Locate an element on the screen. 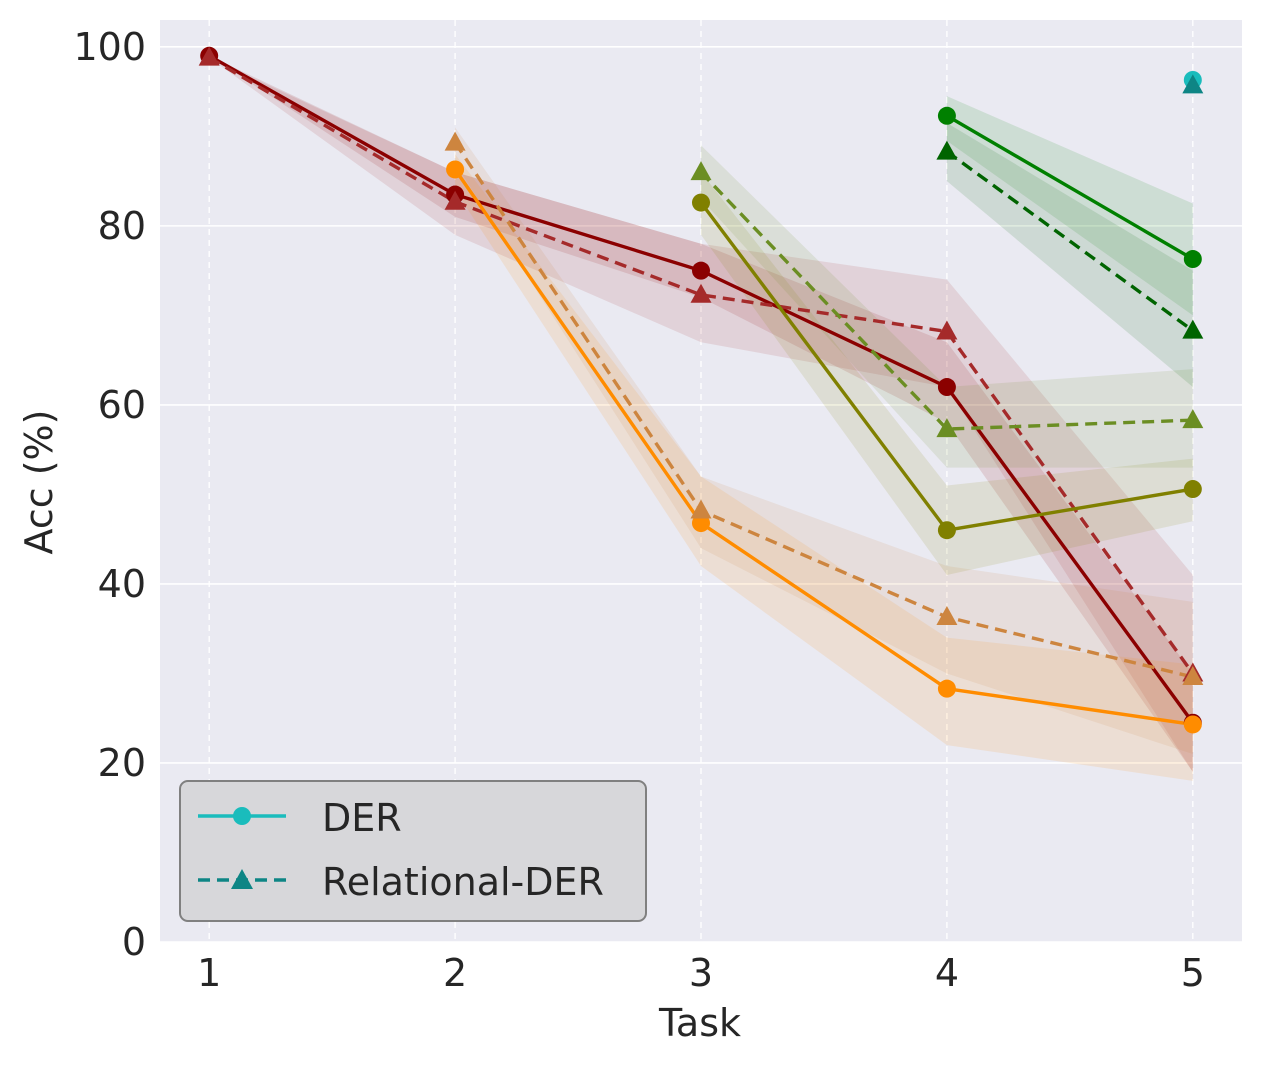 Image resolution: width=1262 pixels, height=1066 pixels. x-tick-label: 1 is located at coordinates (209, 973).